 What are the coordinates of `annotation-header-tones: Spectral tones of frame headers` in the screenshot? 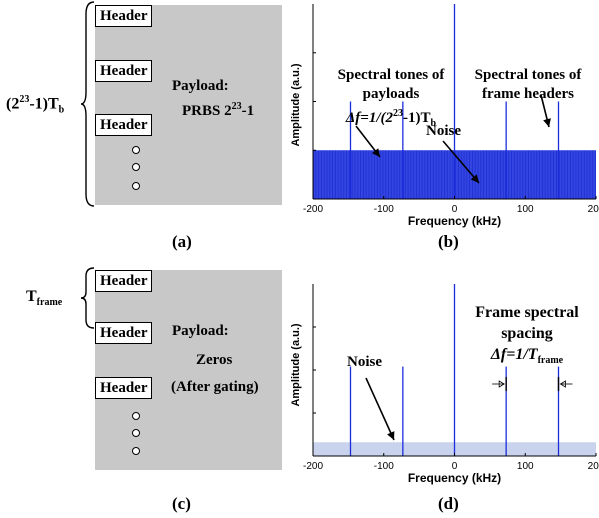 It's located at (528, 84).